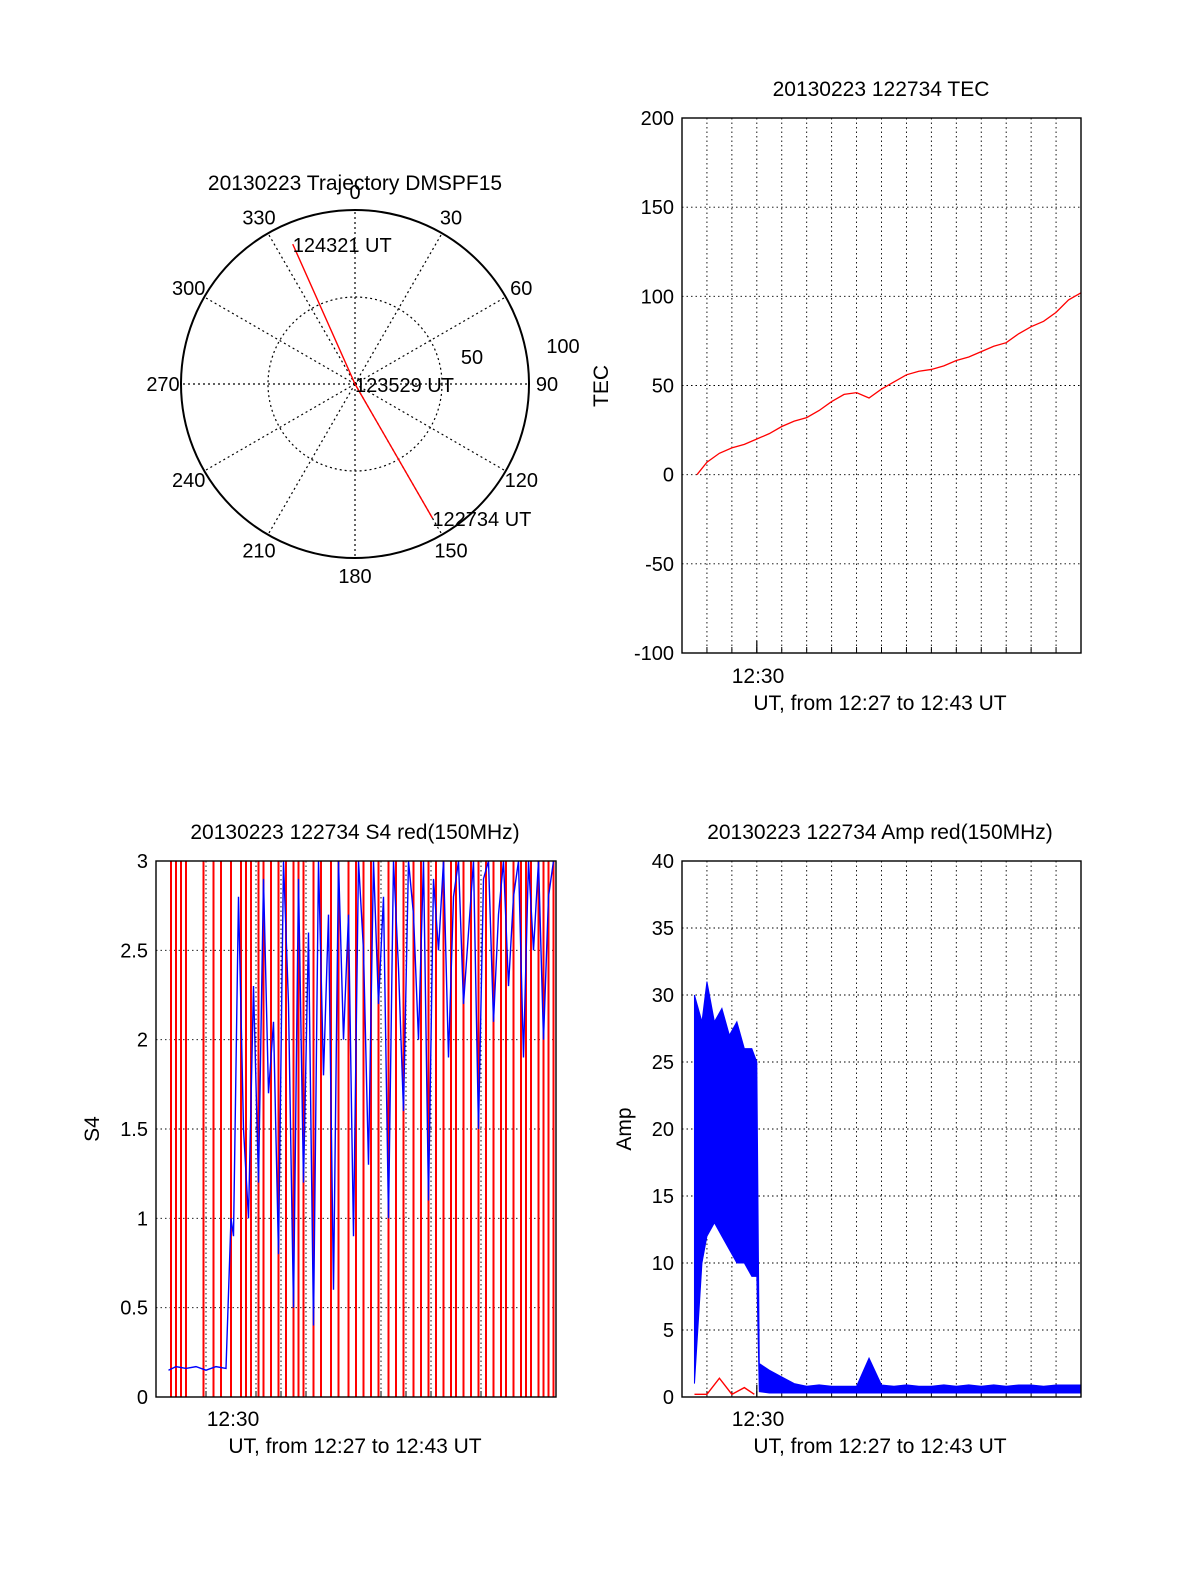 The height and width of the screenshot is (1575, 1200). Describe the element at coordinates (624, 1128) in the screenshot. I see `amp-ylabel: Amp` at that location.